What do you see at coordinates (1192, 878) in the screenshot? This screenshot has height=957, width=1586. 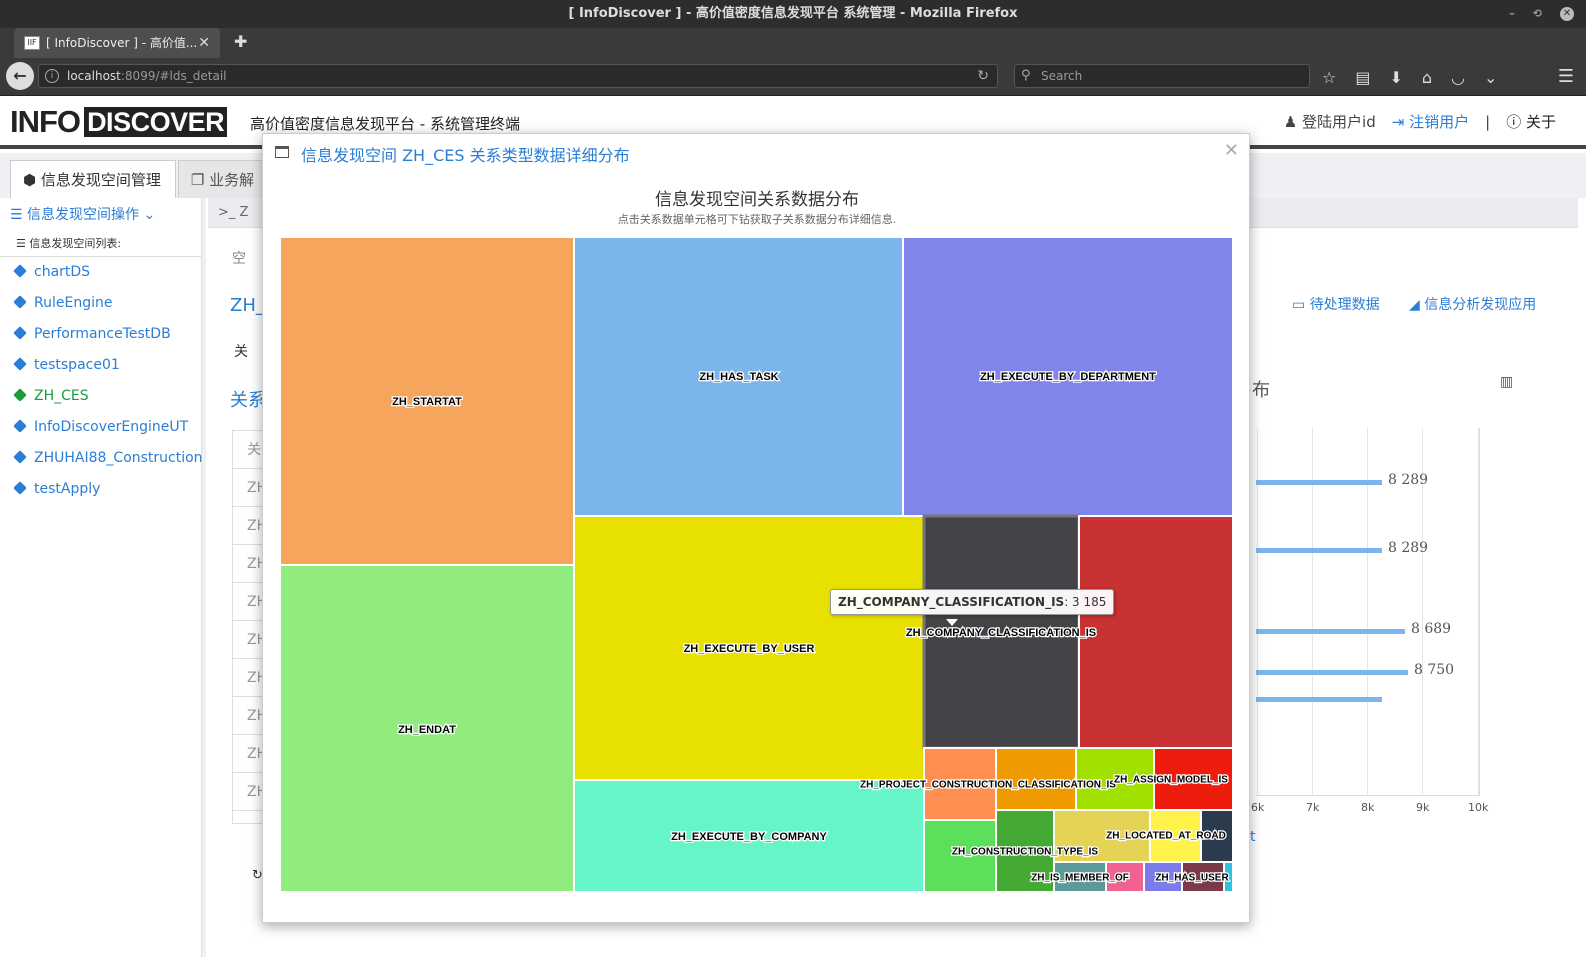 I see `treemap-cell-label: ZH_HAS_USER` at bounding box center [1192, 878].